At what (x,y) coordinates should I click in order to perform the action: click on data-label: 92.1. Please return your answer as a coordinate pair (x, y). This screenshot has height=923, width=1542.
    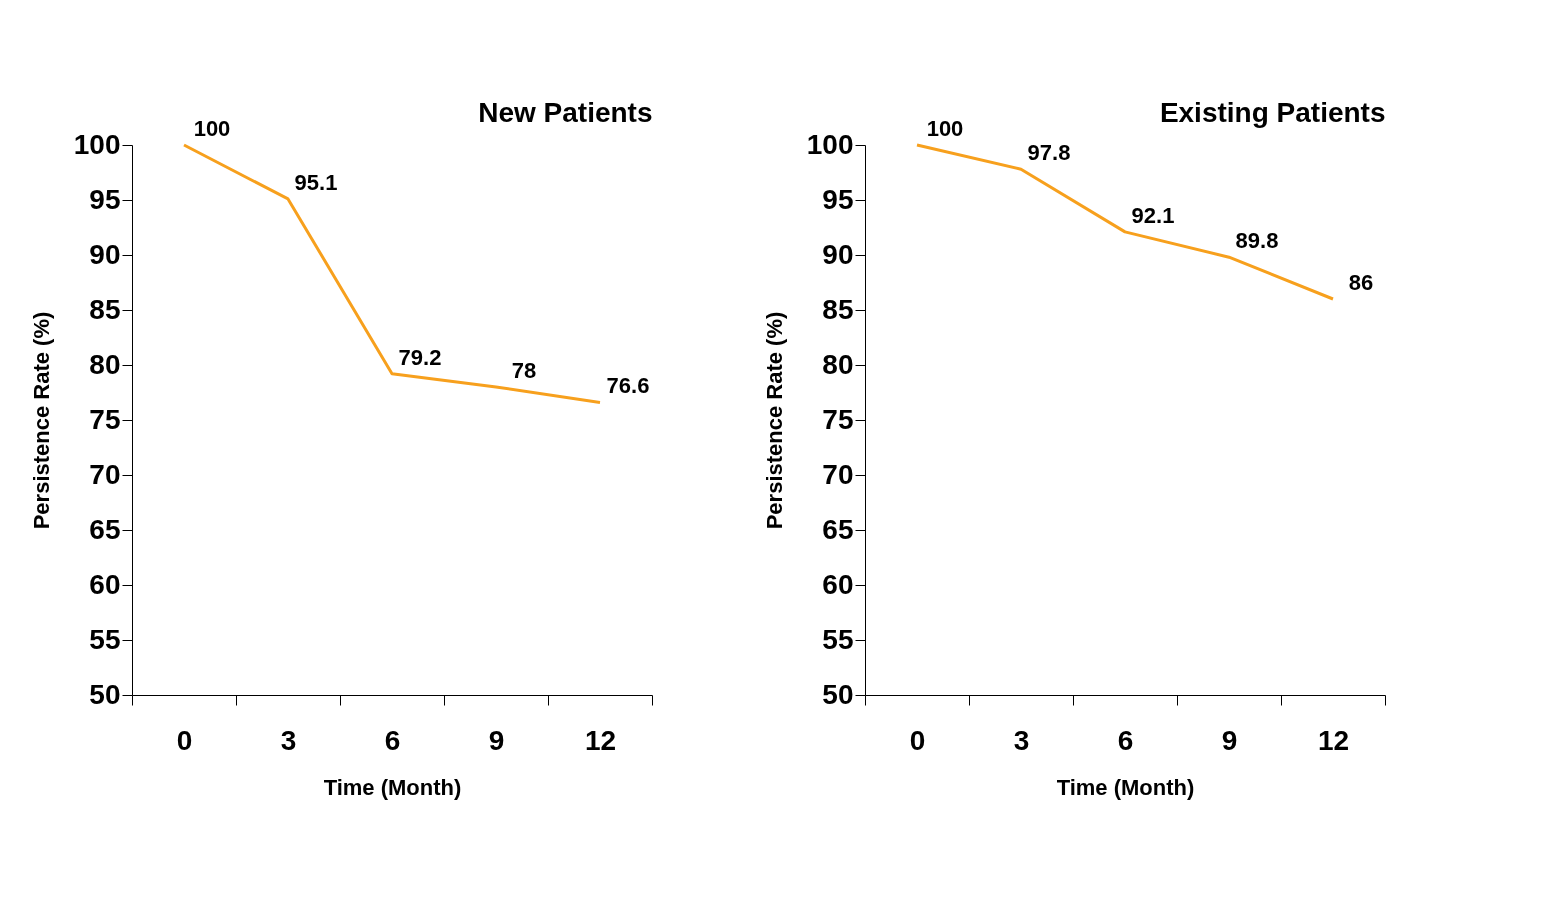
    Looking at the image, I should click on (1153, 215).